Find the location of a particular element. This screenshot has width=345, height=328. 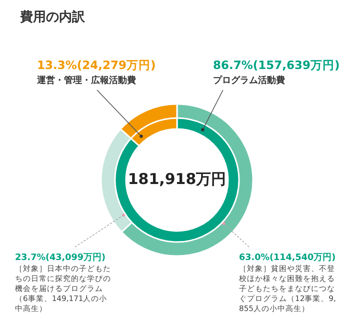

text: 181,918万円 is located at coordinates (177, 179).